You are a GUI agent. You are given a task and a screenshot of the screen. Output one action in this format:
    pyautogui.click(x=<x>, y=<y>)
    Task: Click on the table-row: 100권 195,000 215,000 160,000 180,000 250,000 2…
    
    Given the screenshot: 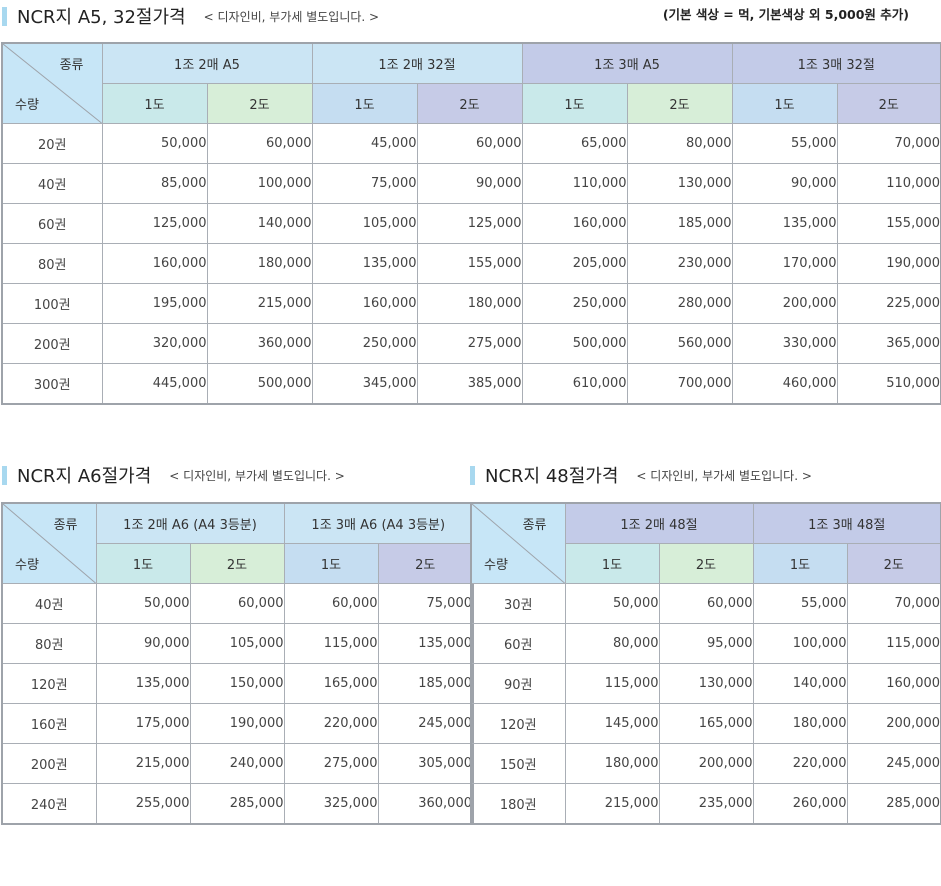 What is the action you would take?
    pyautogui.click(x=471, y=304)
    